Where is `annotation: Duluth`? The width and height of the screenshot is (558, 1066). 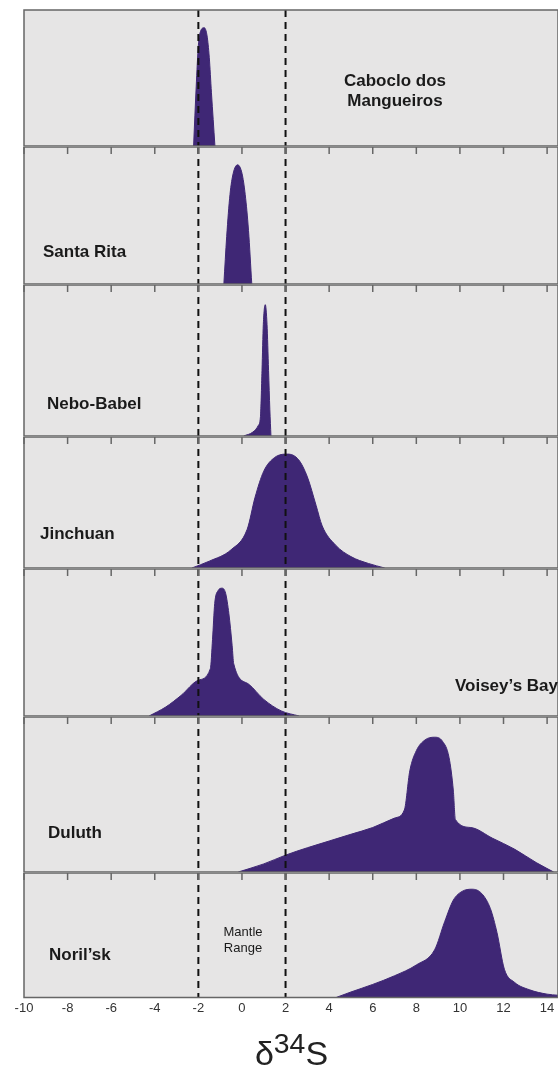 annotation: Duluth is located at coordinates (75, 833).